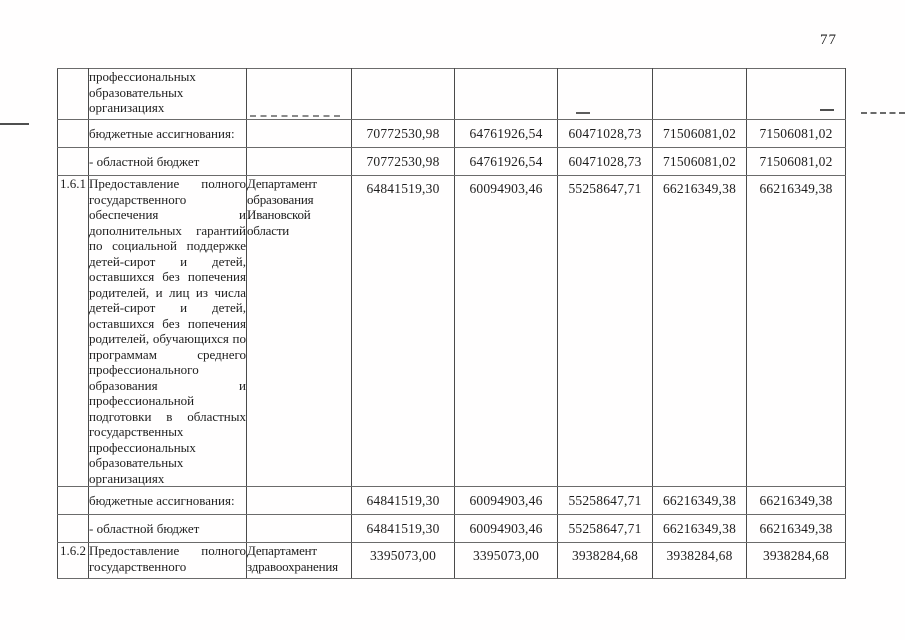 The image size is (905, 640). I want to click on row-number-cell: 1.6.2, so click(73, 560).